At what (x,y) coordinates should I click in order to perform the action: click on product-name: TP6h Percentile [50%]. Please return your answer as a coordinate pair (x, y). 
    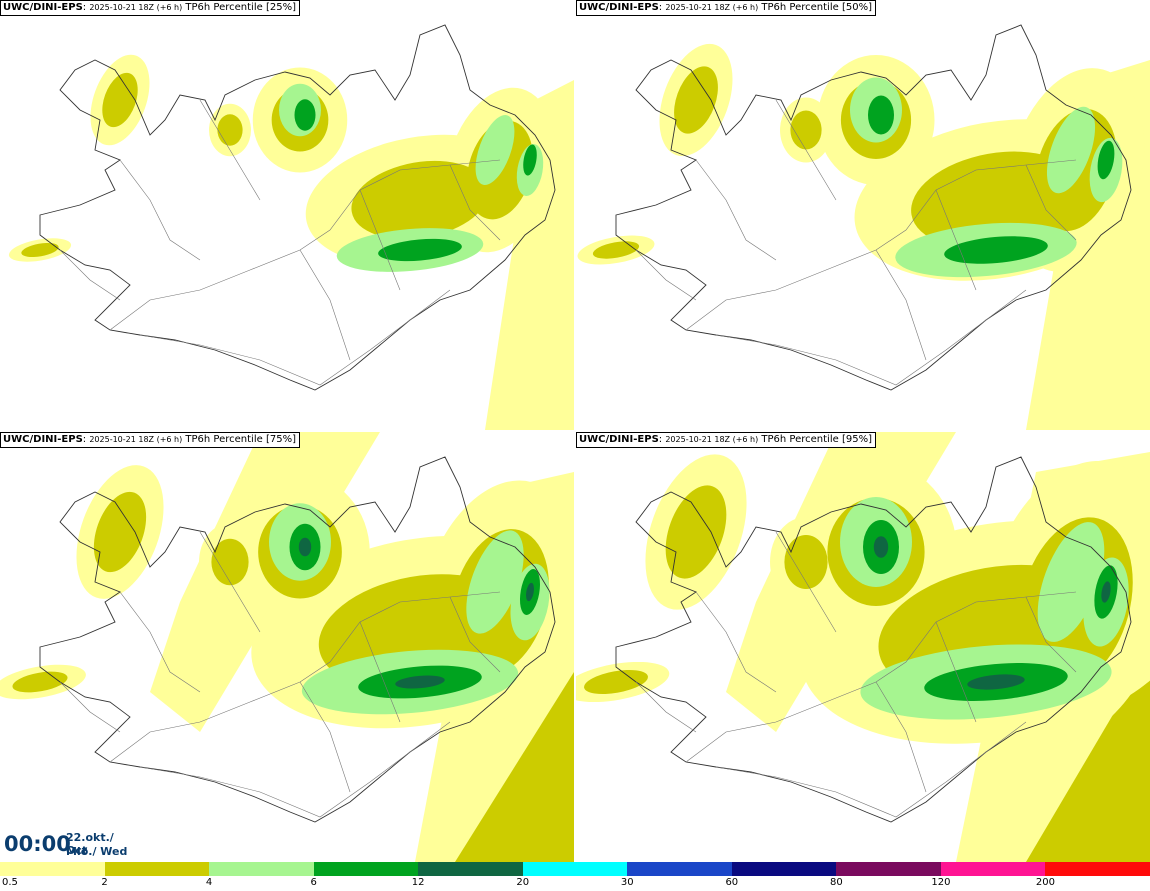
    Looking at the image, I should click on (816, 7).